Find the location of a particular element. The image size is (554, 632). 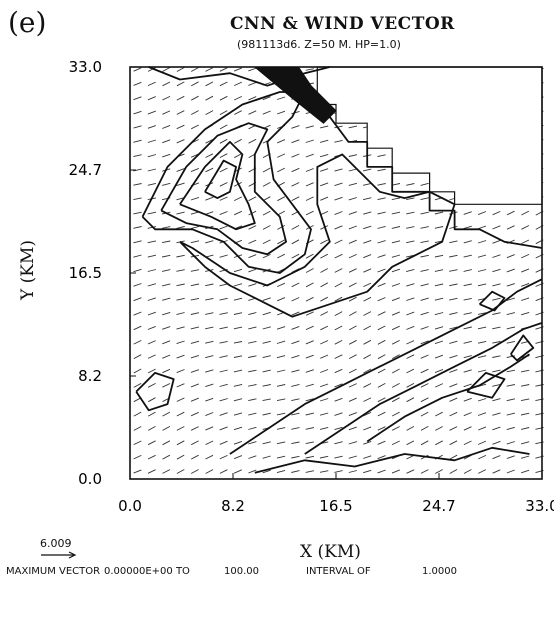

x-tick-label: 33.0 is located at coordinates (539, 506).